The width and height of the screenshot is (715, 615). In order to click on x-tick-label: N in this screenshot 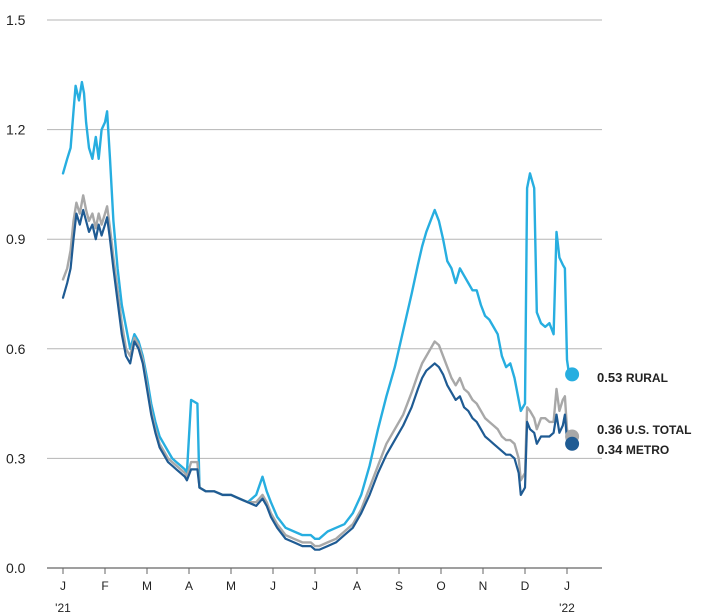, I will do `click(483, 586)`.